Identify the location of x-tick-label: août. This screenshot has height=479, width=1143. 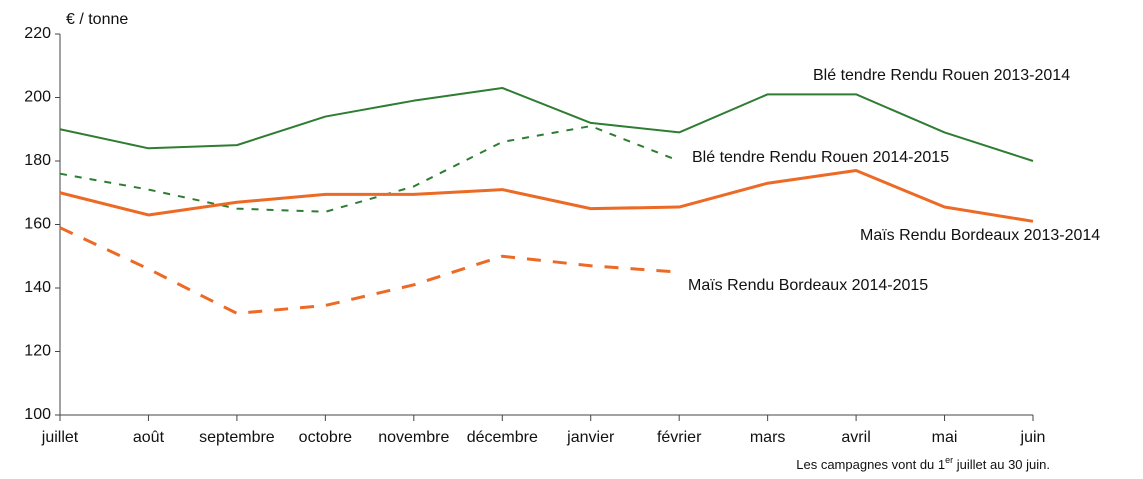
(149, 437).